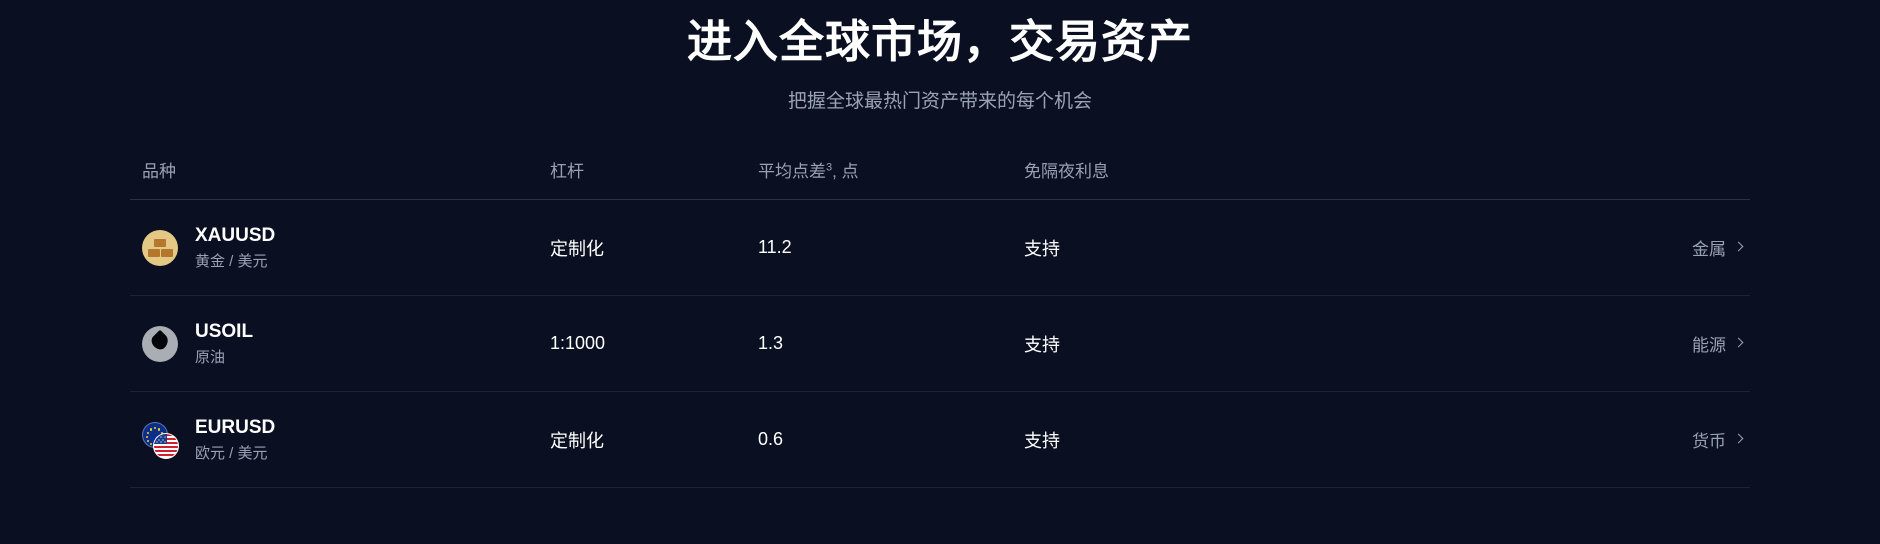  Describe the element at coordinates (939, 102) in the screenshot. I see `page-subtitle: 把握全球最热门资产带来的每个机会` at that location.